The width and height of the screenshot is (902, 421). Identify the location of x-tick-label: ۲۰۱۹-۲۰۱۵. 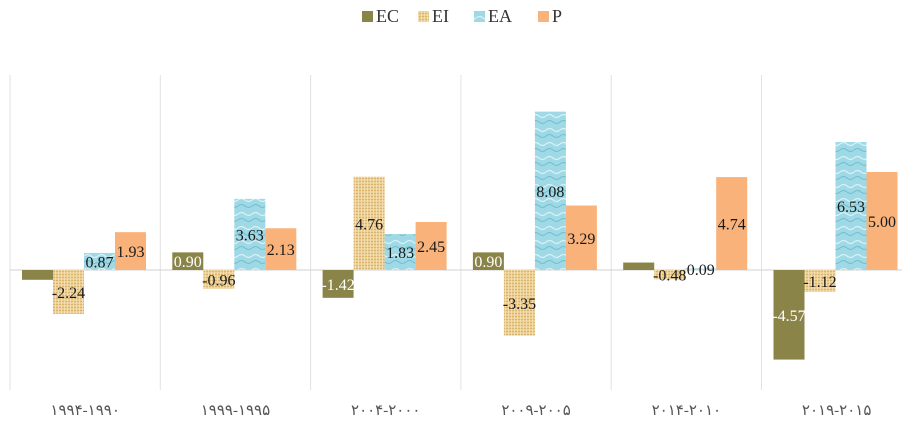
(836, 411).